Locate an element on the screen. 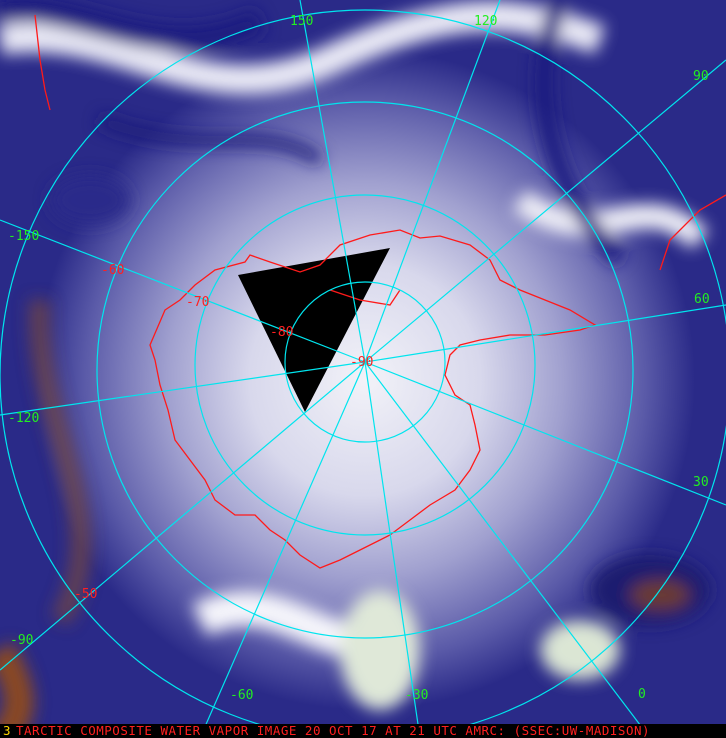 The width and height of the screenshot is (726, 738). lon-label: -120 is located at coordinates (23, 418).